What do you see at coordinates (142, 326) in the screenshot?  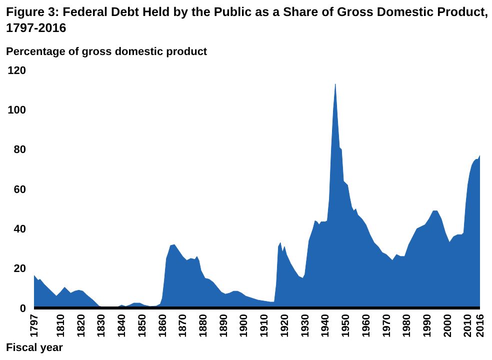 I see `x-tick-label: 1850` at bounding box center [142, 326].